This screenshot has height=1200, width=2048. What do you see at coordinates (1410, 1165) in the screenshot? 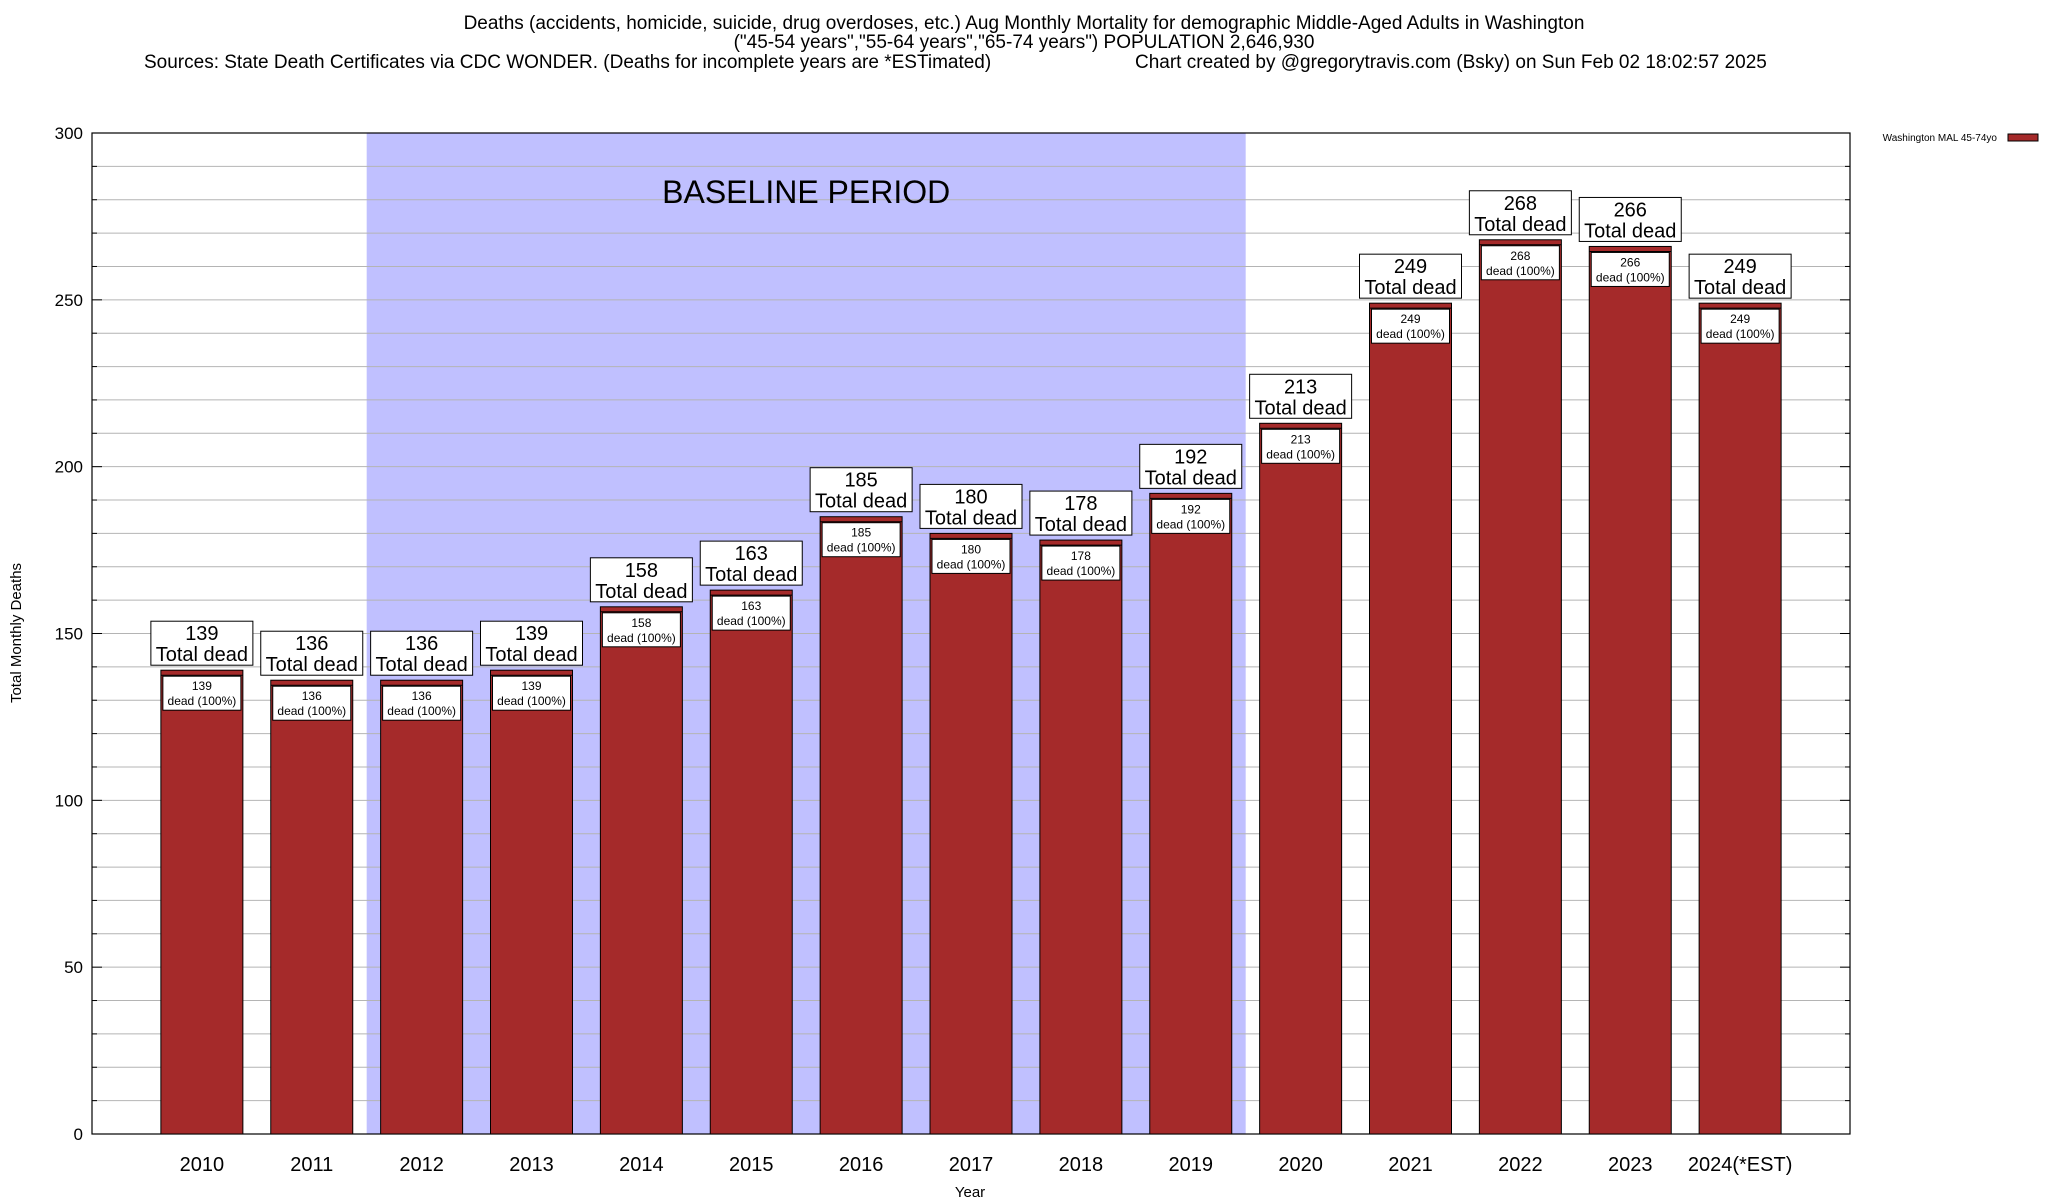
I see `x-tick-label: 2021` at bounding box center [1410, 1165].